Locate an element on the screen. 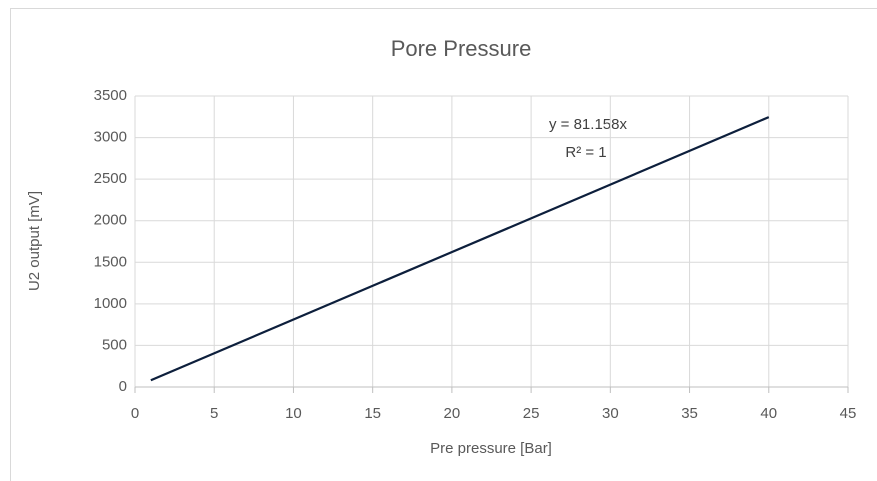 The width and height of the screenshot is (877, 481). x-tick-label: 25 is located at coordinates (531, 413).